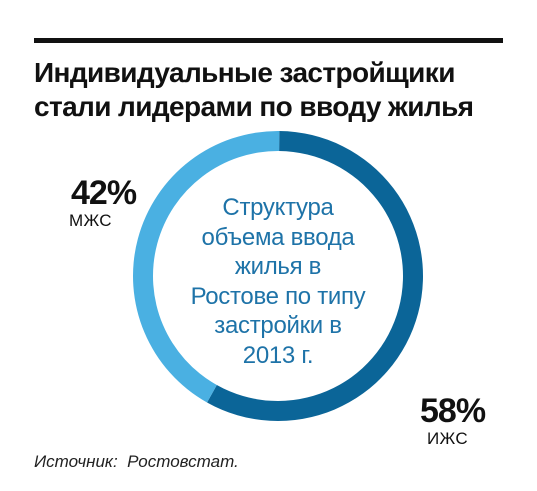 This screenshot has width=537, height=491. Describe the element at coordinates (244, 72) in the screenshot. I see `chart-title-line-1: Индивидуальные застройщики` at that location.